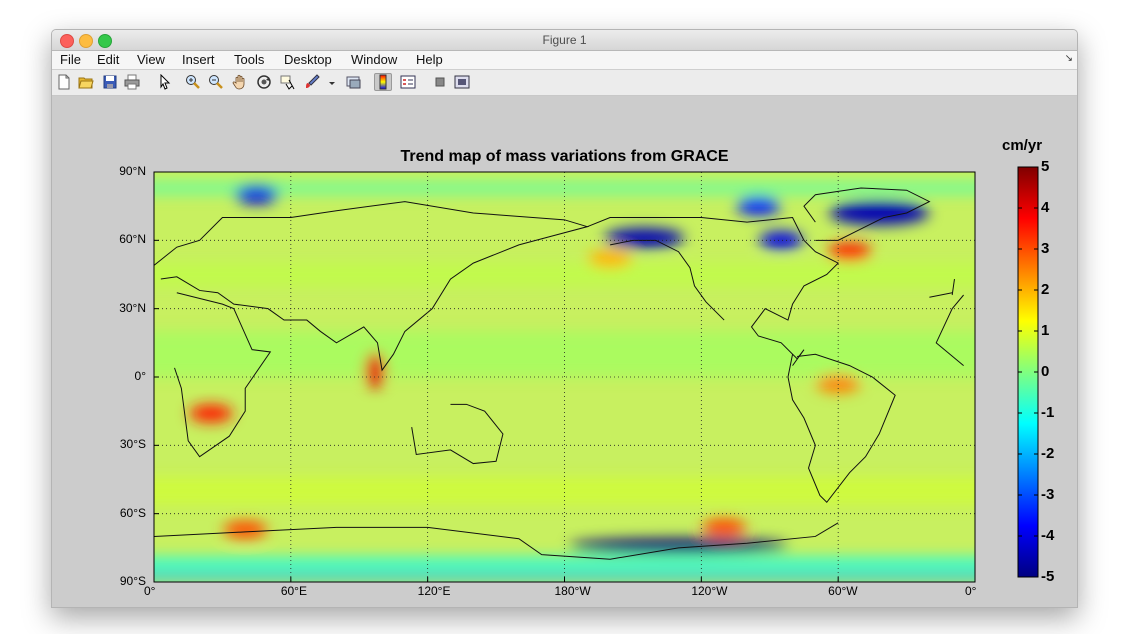  Describe the element at coordinates (132, 581) in the screenshot. I see `y-tick-label: 90°S` at that location.